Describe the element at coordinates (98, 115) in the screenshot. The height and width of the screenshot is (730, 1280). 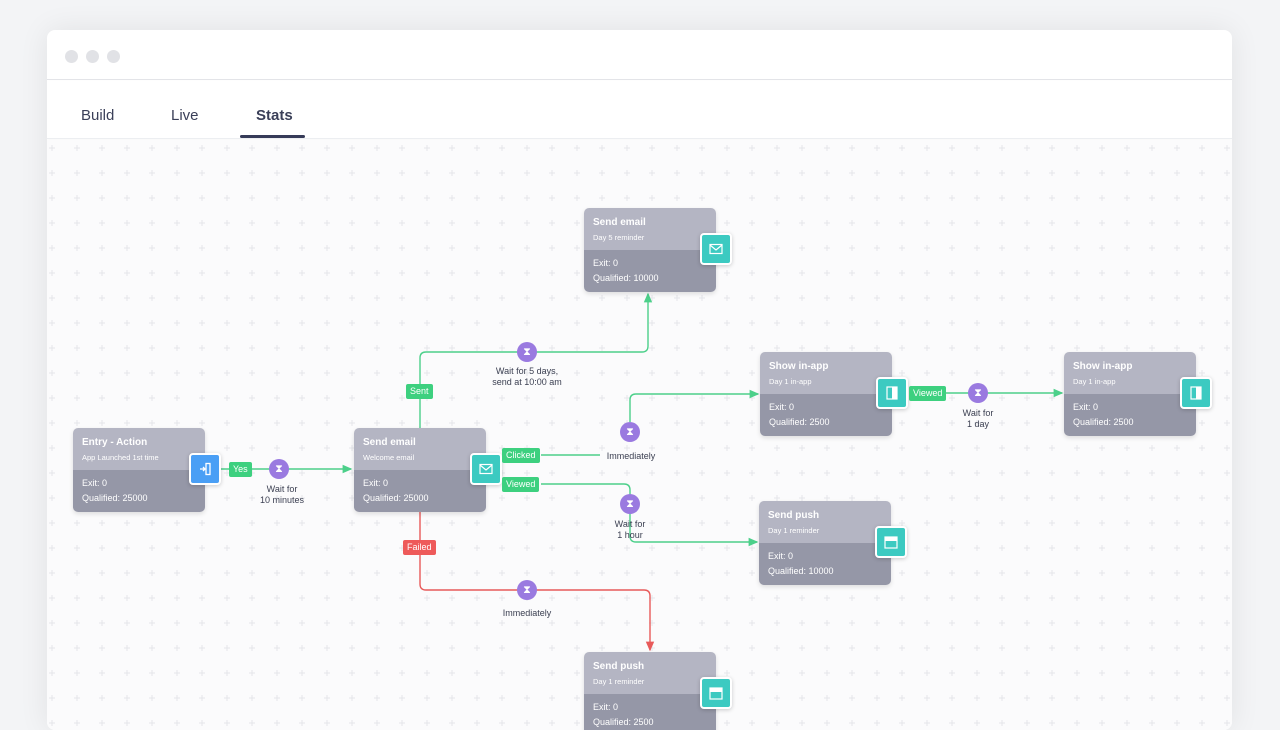
I see `tab-build: Build` at that location.